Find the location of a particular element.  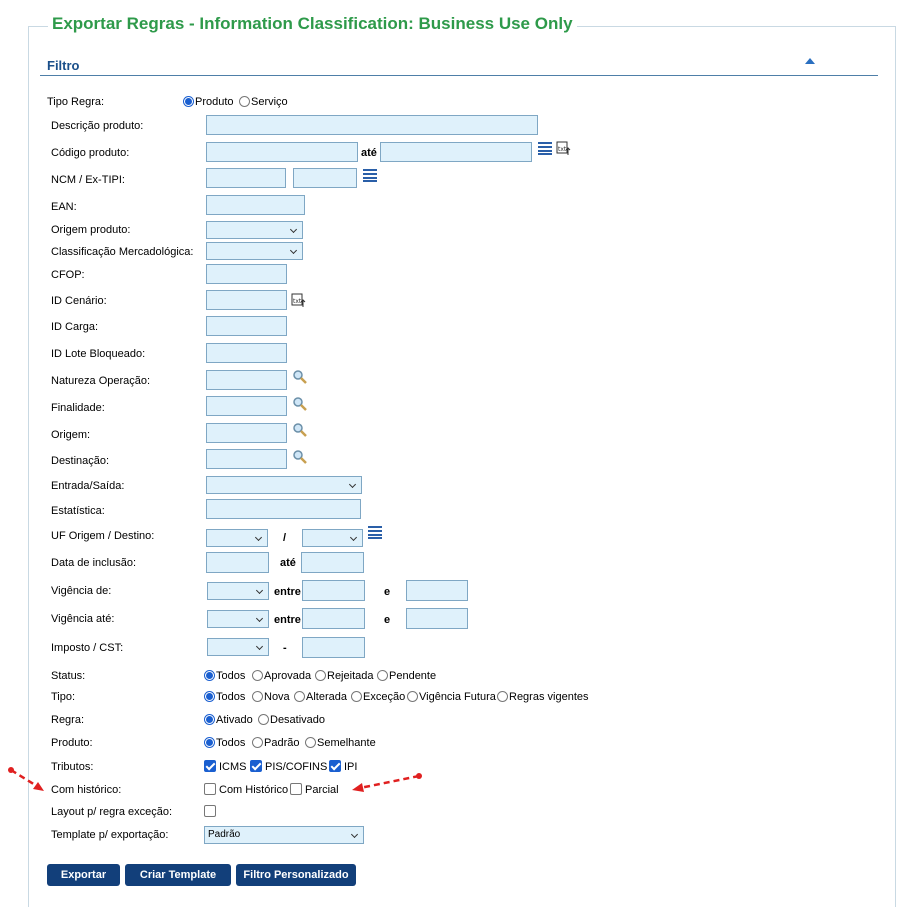

id-lote-label: ID Lote Bloqueado: is located at coordinates (98, 354).